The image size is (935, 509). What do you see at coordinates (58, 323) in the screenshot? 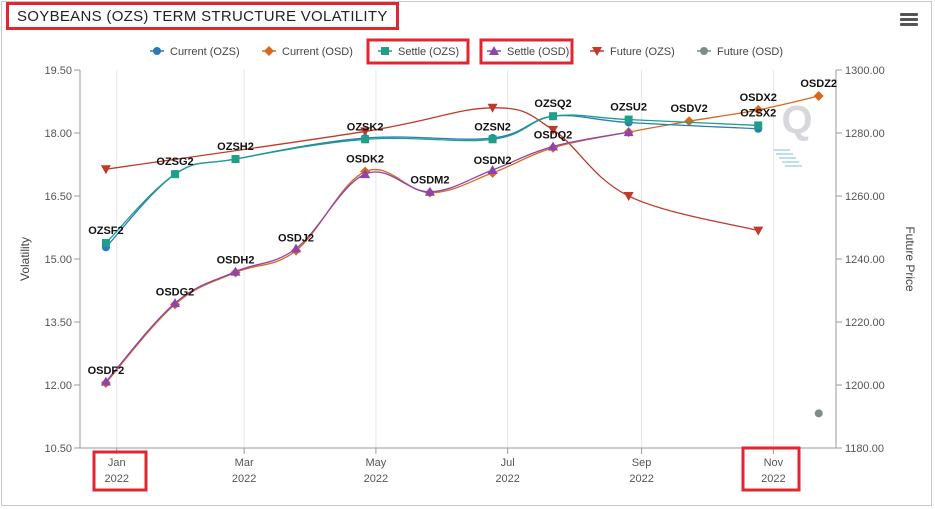
I see `left-tick-label: 13.50` at bounding box center [58, 323].